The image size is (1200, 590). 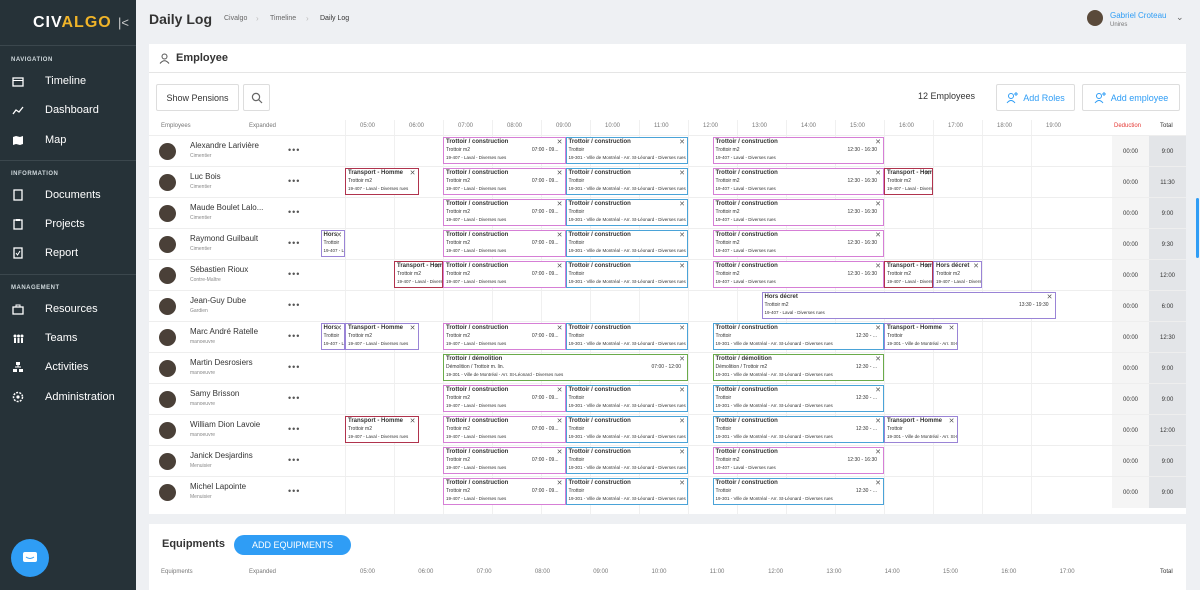 What do you see at coordinates (221, 362) in the screenshot?
I see `employee-name: Martin Desrosiers` at bounding box center [221, 362].